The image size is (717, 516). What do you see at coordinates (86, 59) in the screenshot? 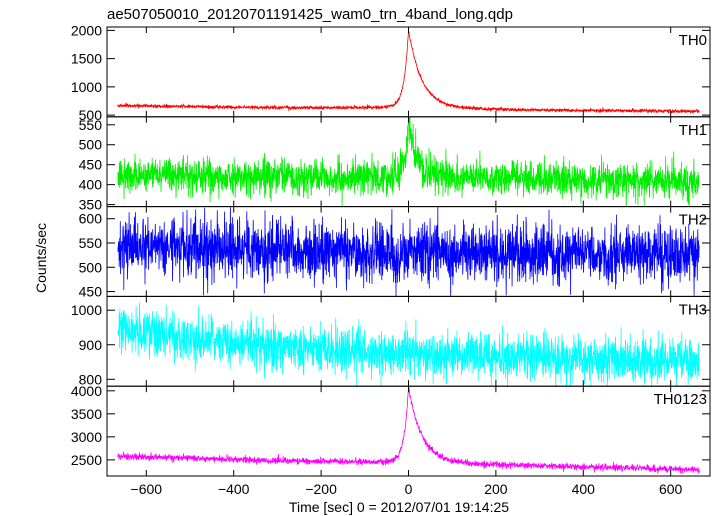
I see `y-tick-label: 1500` at bounding box center [86, 59].